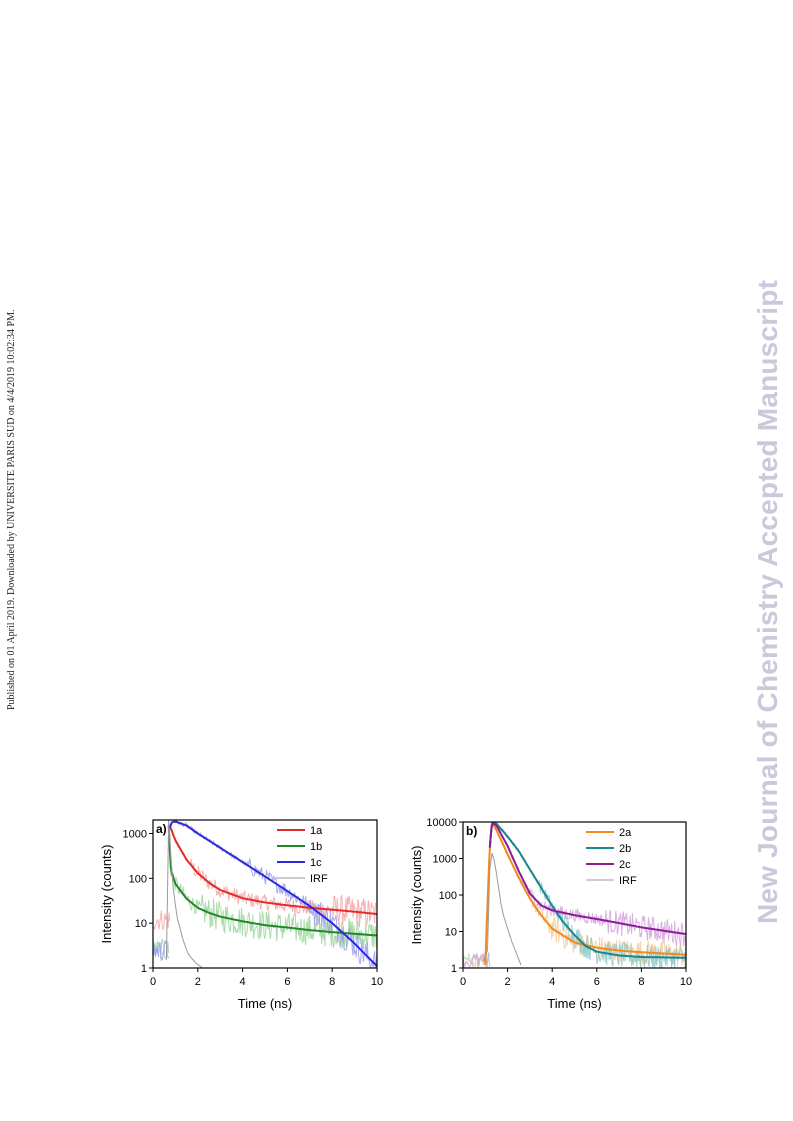 Image resolution: width=793 pixels, height=1121 pixels. Describe the element at coordinates (611, 857) in the screenshot. I see `legend: 2a 2b 2c IRF` at that location.